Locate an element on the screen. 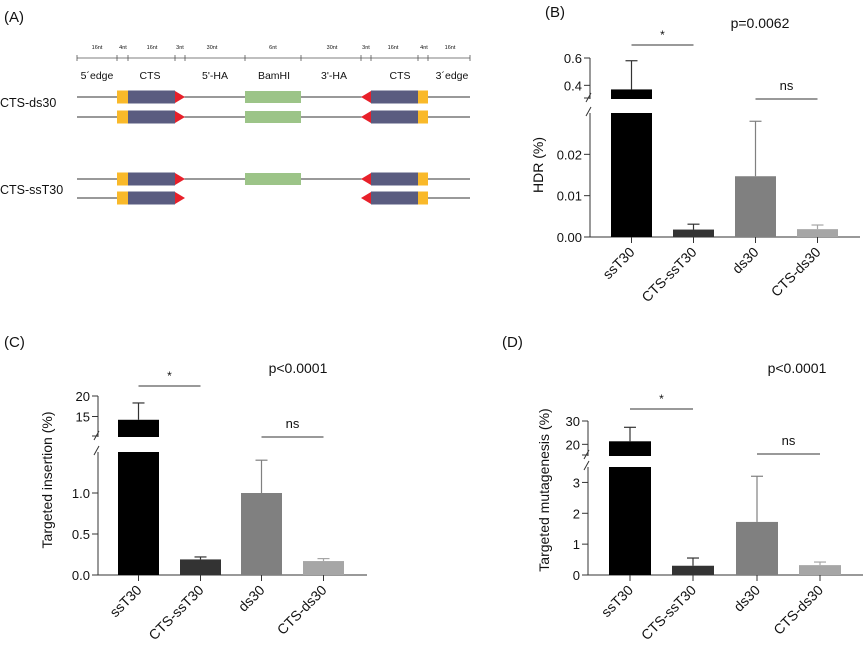 The height and width of the screenshot is (656, 865). y-tick-label: 0.00 is located at coordinates (569, 237).